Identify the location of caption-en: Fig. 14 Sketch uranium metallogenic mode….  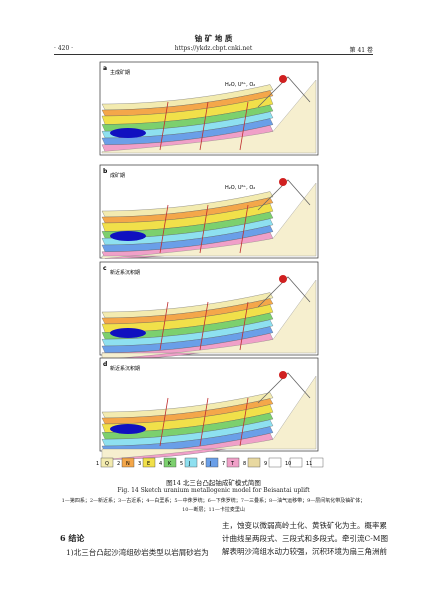
(213, 490).